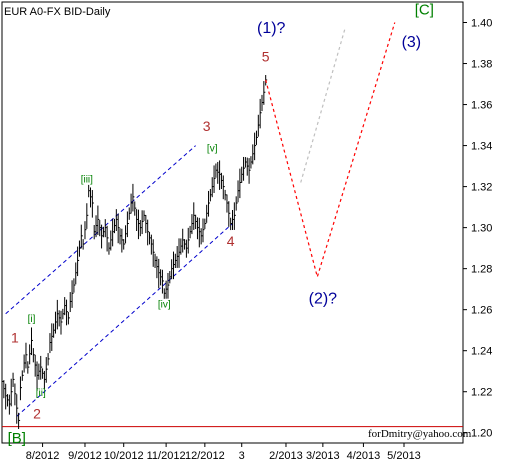 The height and width of the screenshot is (463, 519). I want to click on projection-main, so click(330, 151).